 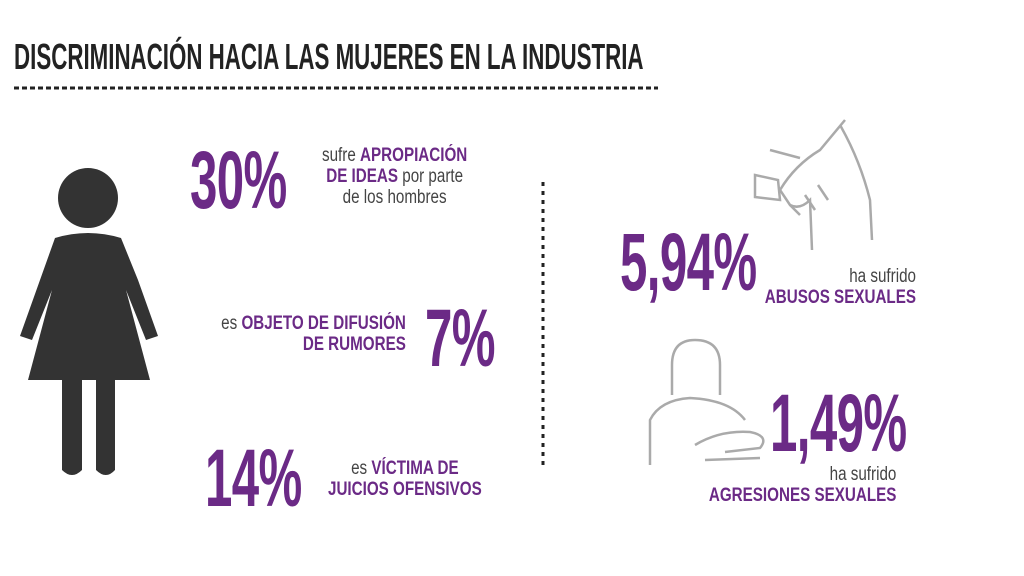 I want to click on emphasis-text: AGRESIONES SEXUALES, so click(x=802, y=495).